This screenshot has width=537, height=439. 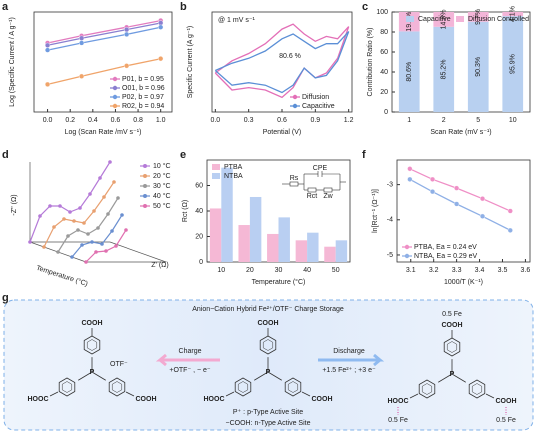 I want to click on x-tick-label: 10, so click(x=513, y=120).